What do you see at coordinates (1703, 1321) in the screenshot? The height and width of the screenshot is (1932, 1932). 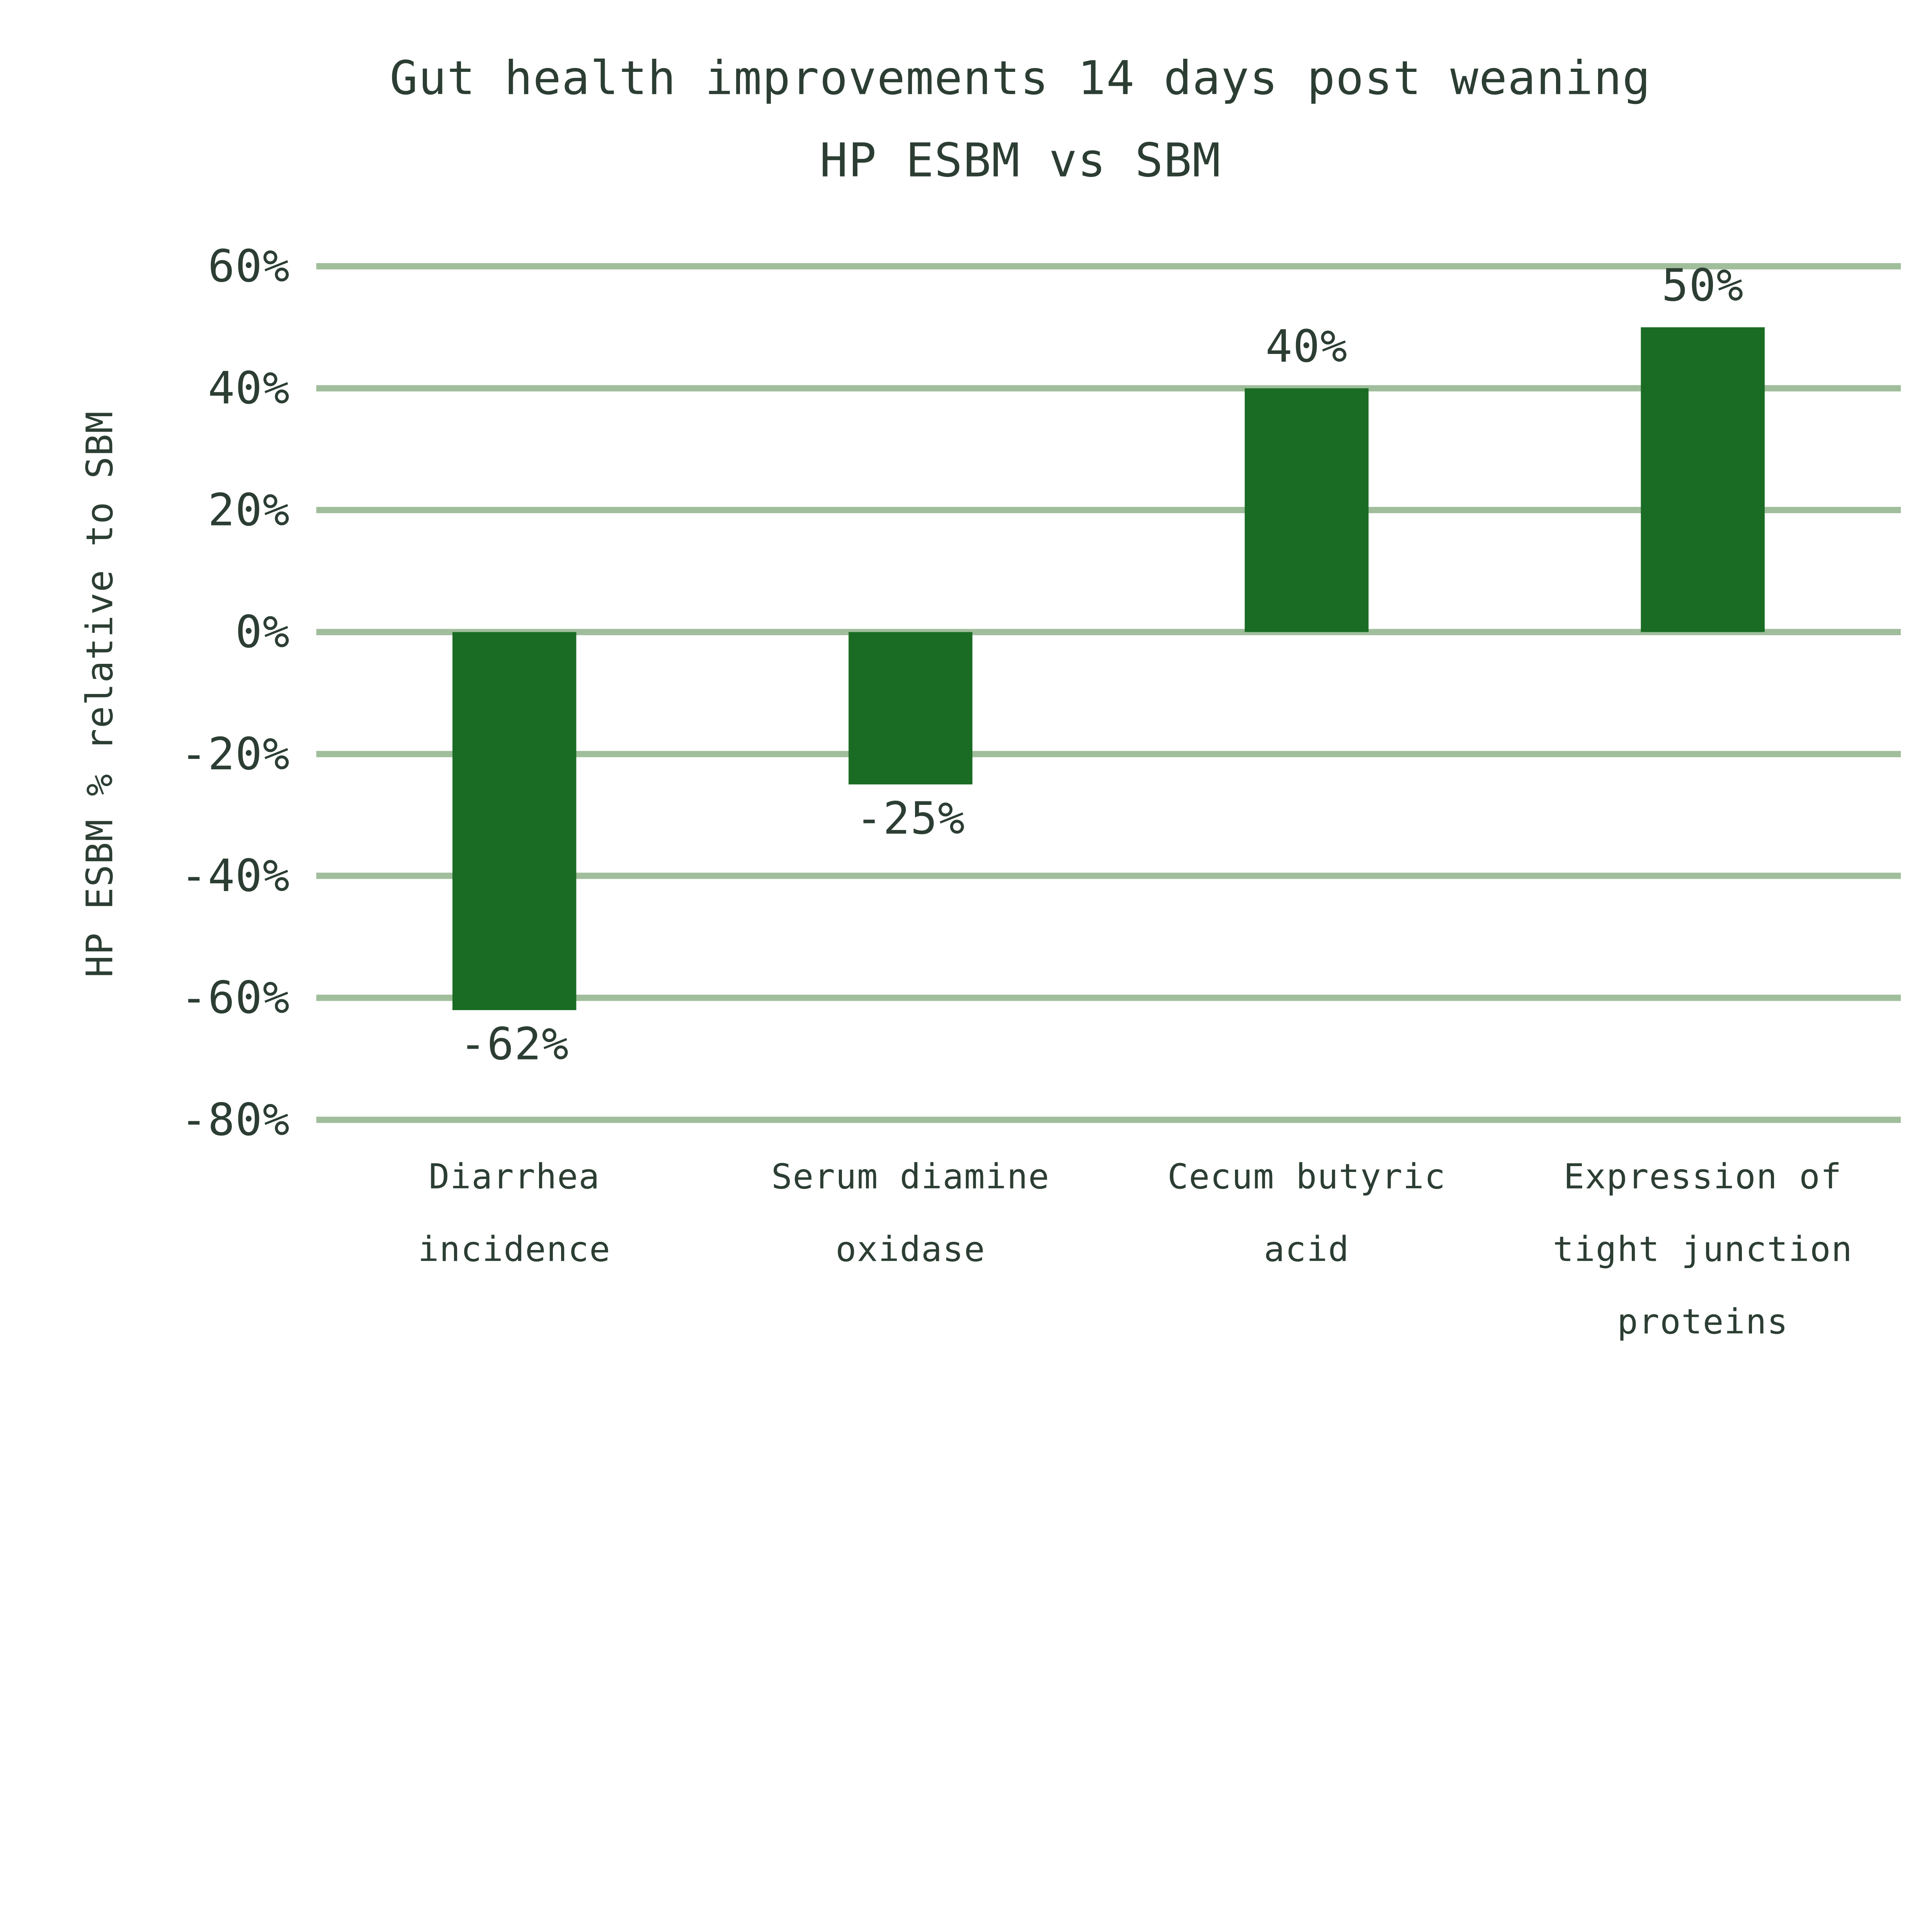 I see `x-category-line: proteins` at bounding box center [1703, 1321].